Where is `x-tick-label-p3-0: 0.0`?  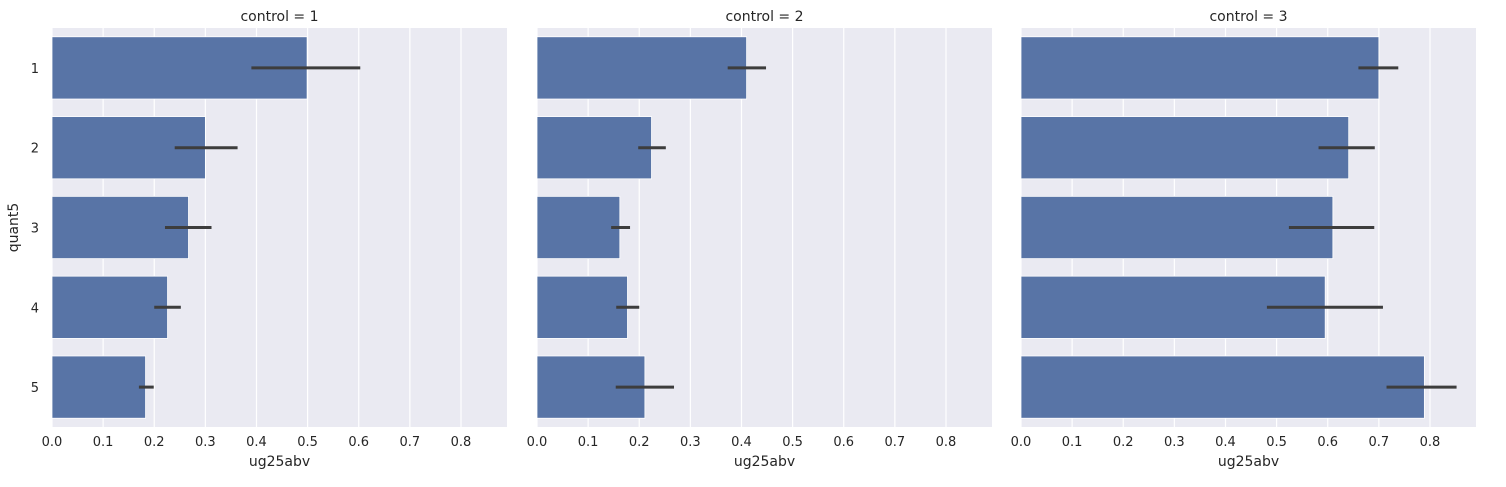
x-tick-label-p3-0: 0.0 is located at coordinates (1021, 442).